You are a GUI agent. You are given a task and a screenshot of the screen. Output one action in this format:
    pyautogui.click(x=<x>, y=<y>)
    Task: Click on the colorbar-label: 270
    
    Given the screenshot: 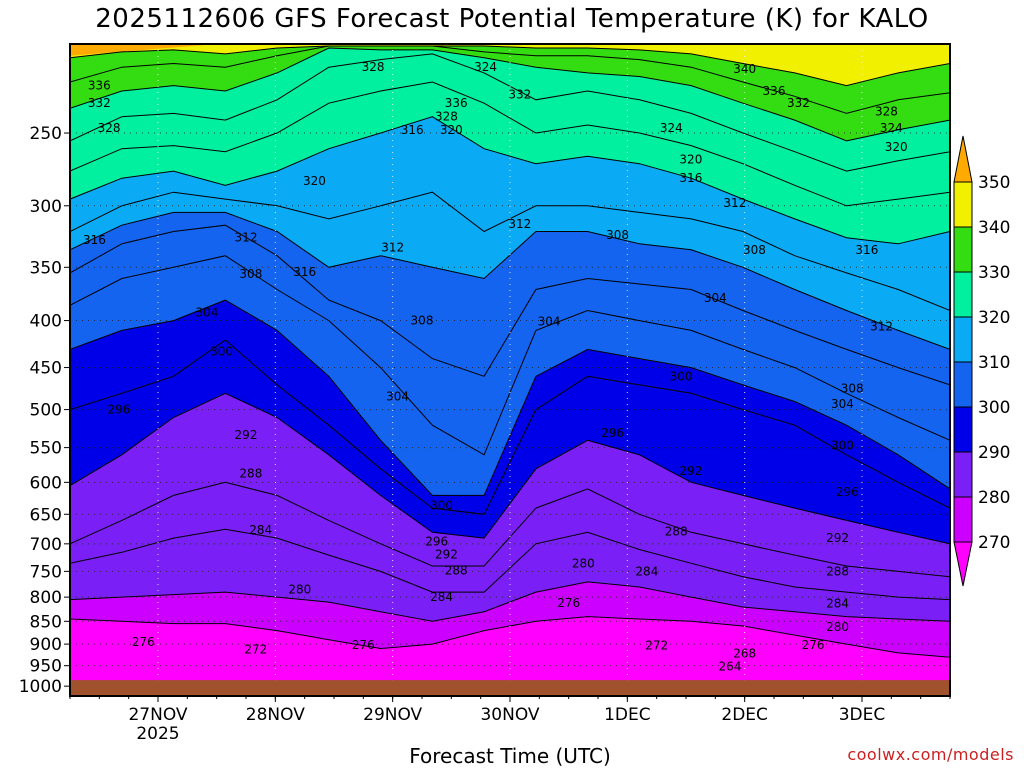 What is the action you would take?
    pyautogui.click(x=994, y=543)
    